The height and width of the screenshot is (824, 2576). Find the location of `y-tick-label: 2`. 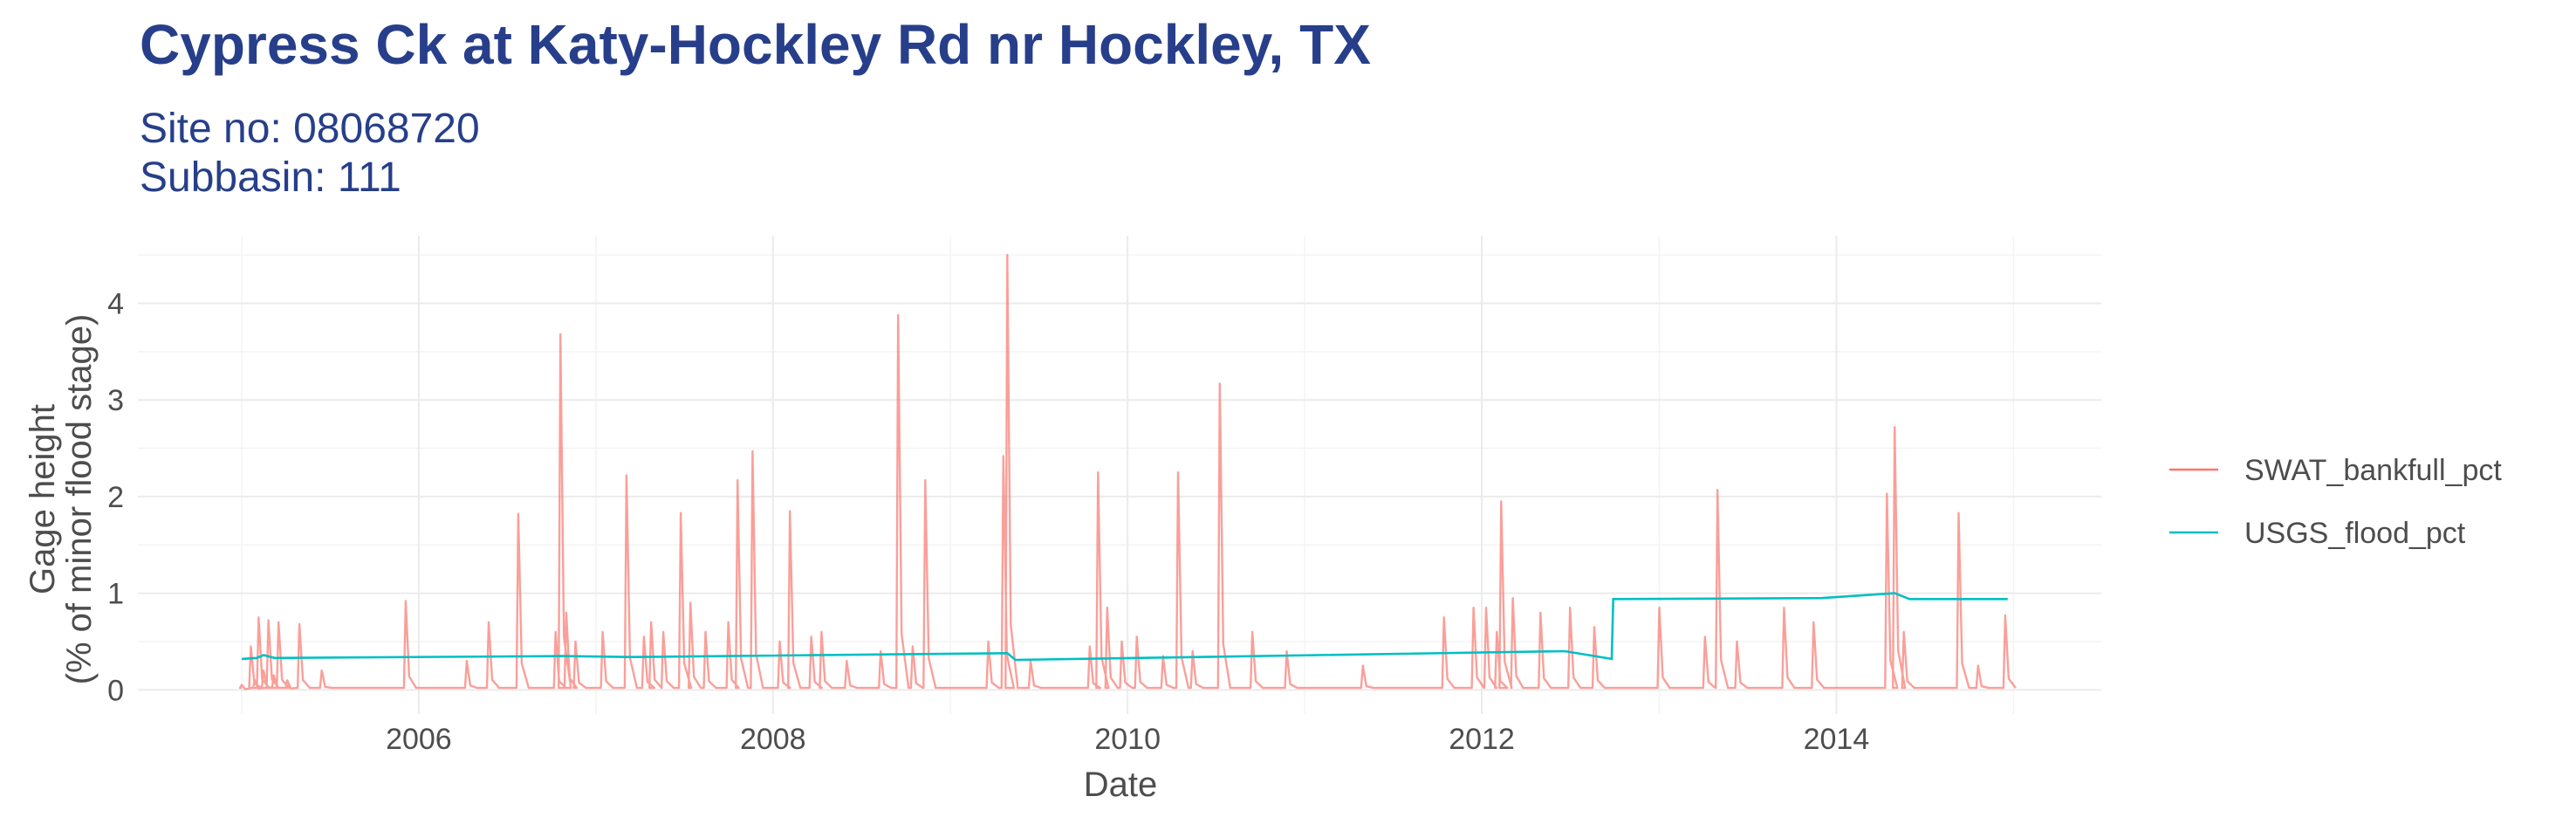

y-tick-label: 2 is located at coordinates (116, 497).